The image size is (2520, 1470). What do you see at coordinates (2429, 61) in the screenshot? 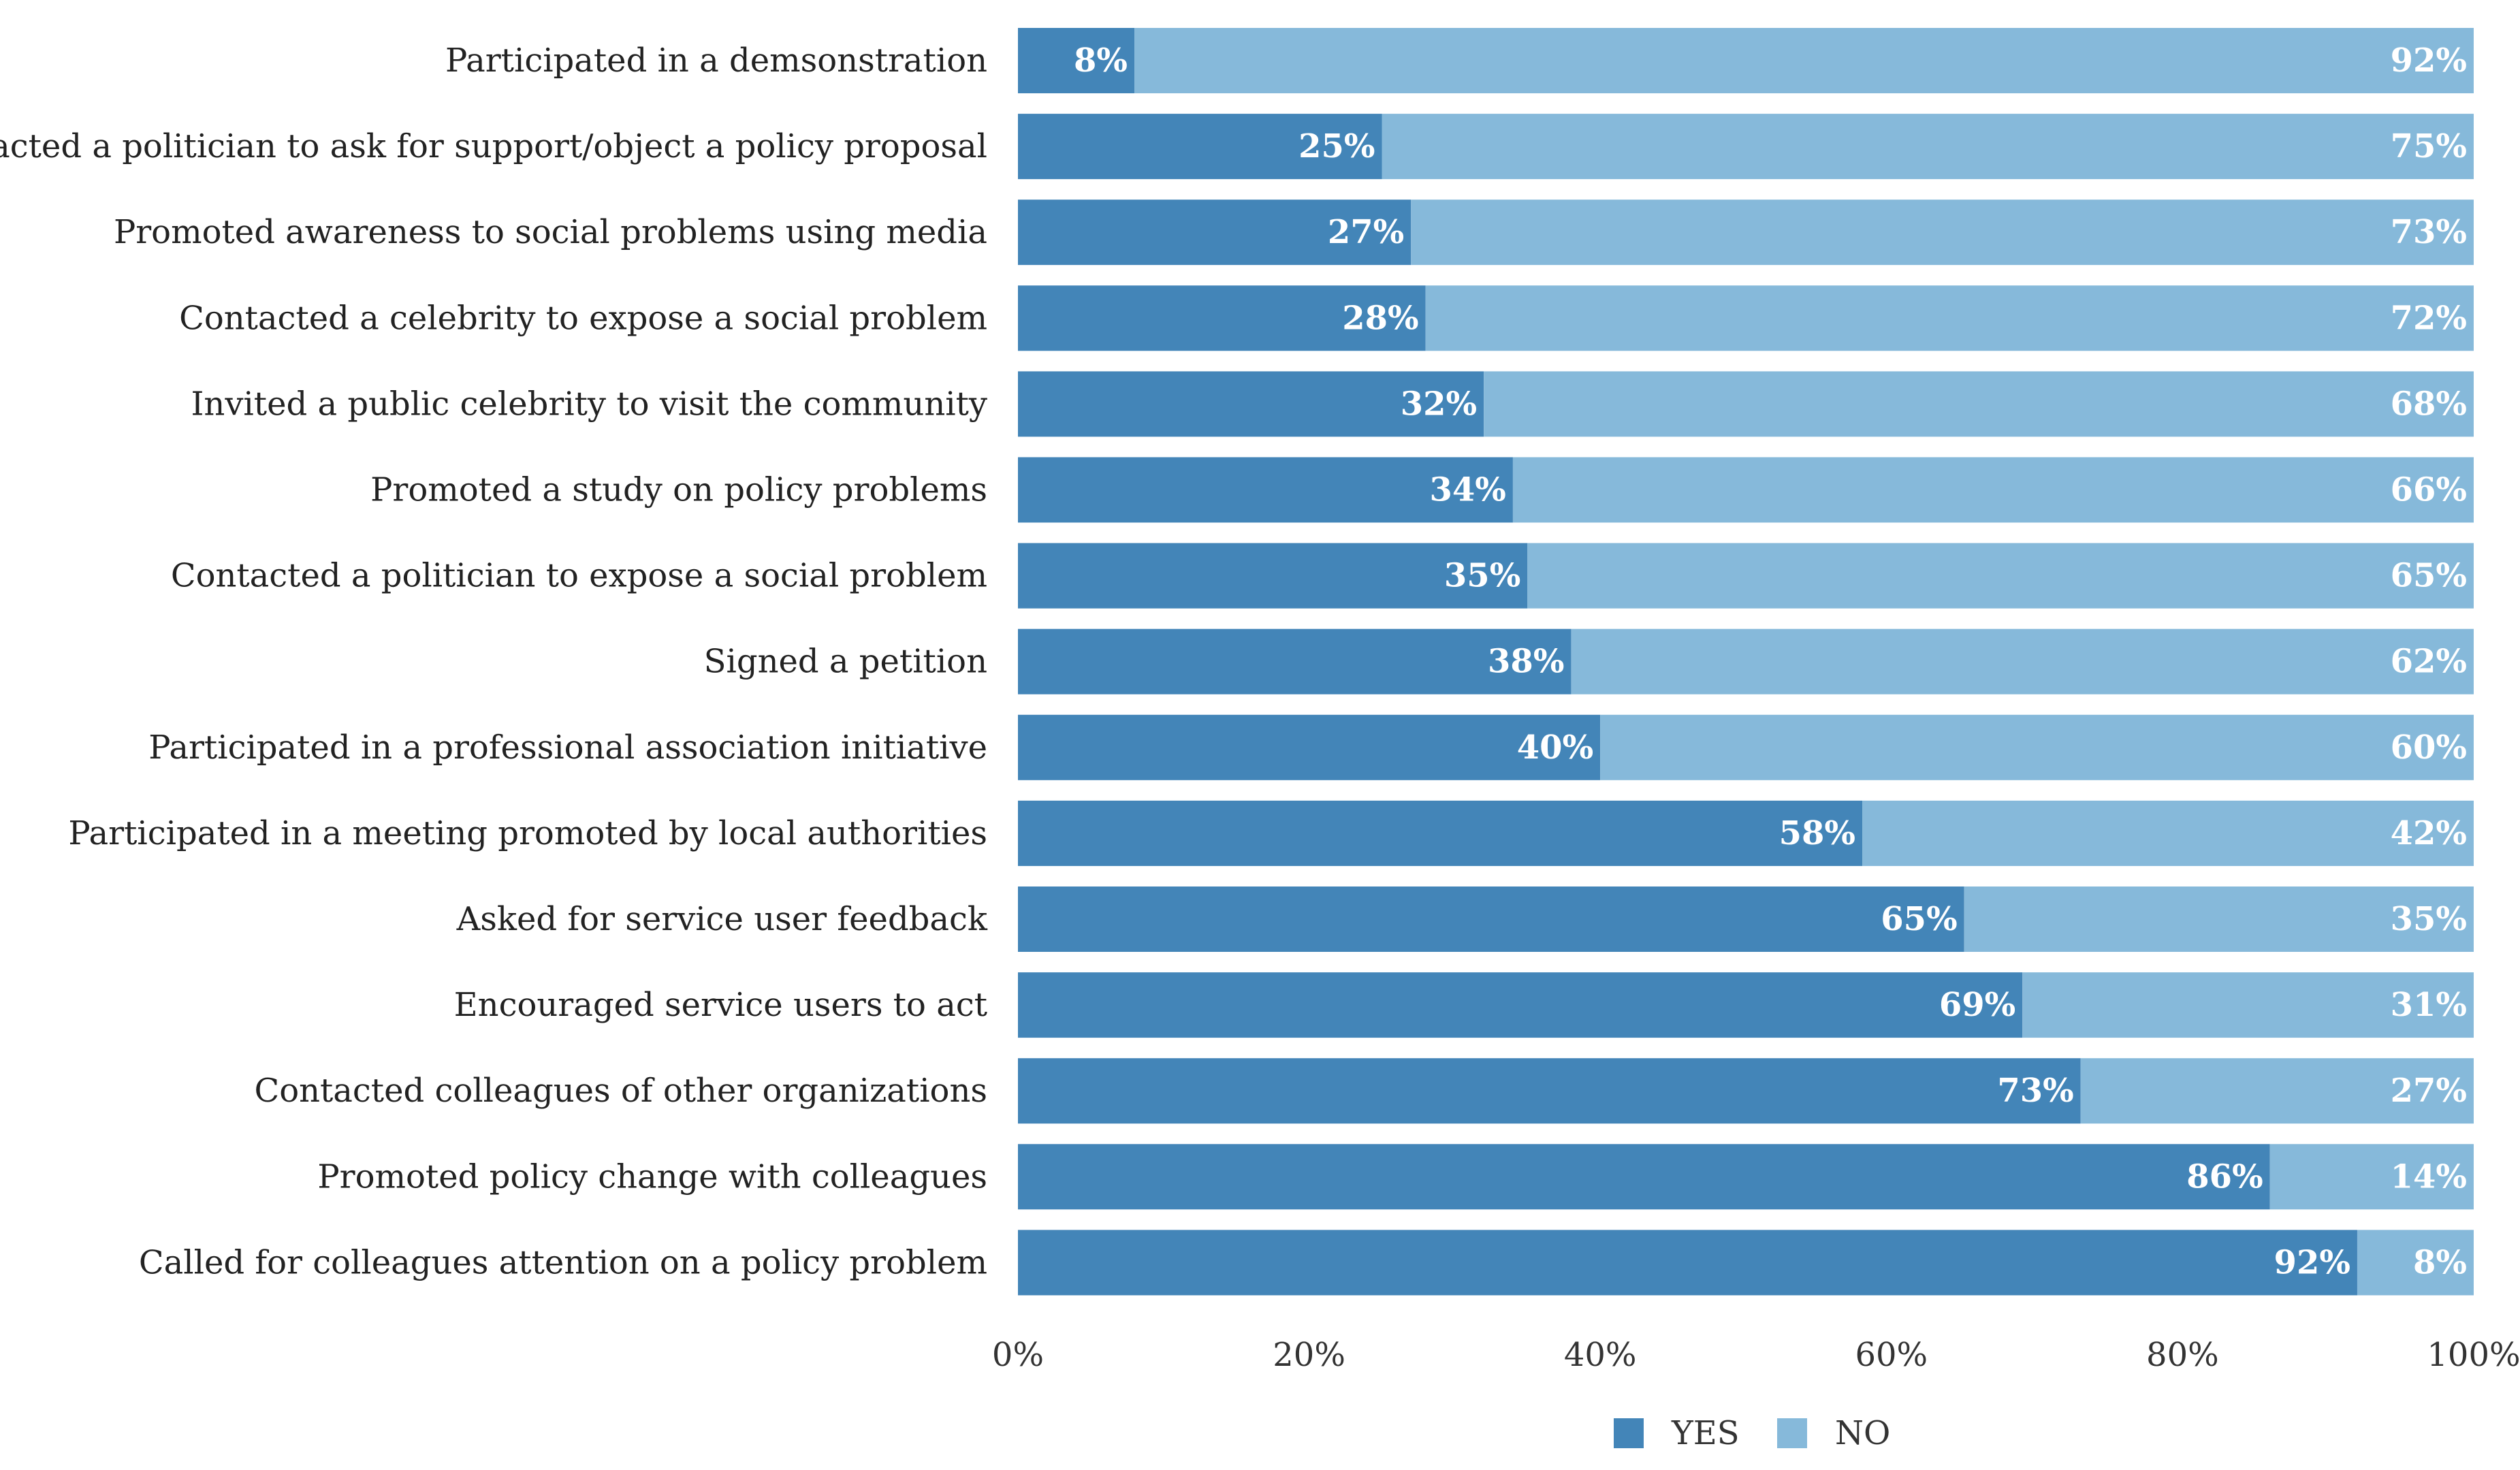
I see `no-data-label: 92%` at bounding box center [2429, 61].